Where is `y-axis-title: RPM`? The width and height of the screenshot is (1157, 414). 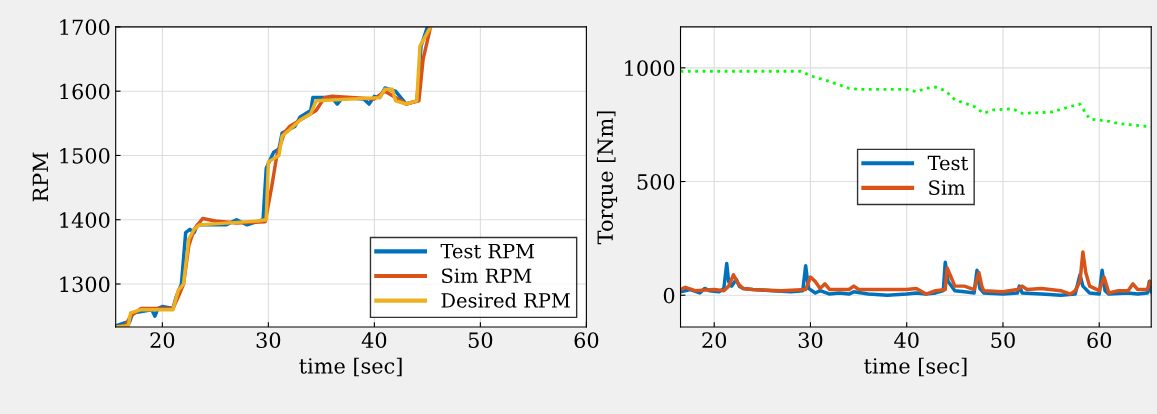
y-axis-title: RPM is located at coordinates (40, 177).